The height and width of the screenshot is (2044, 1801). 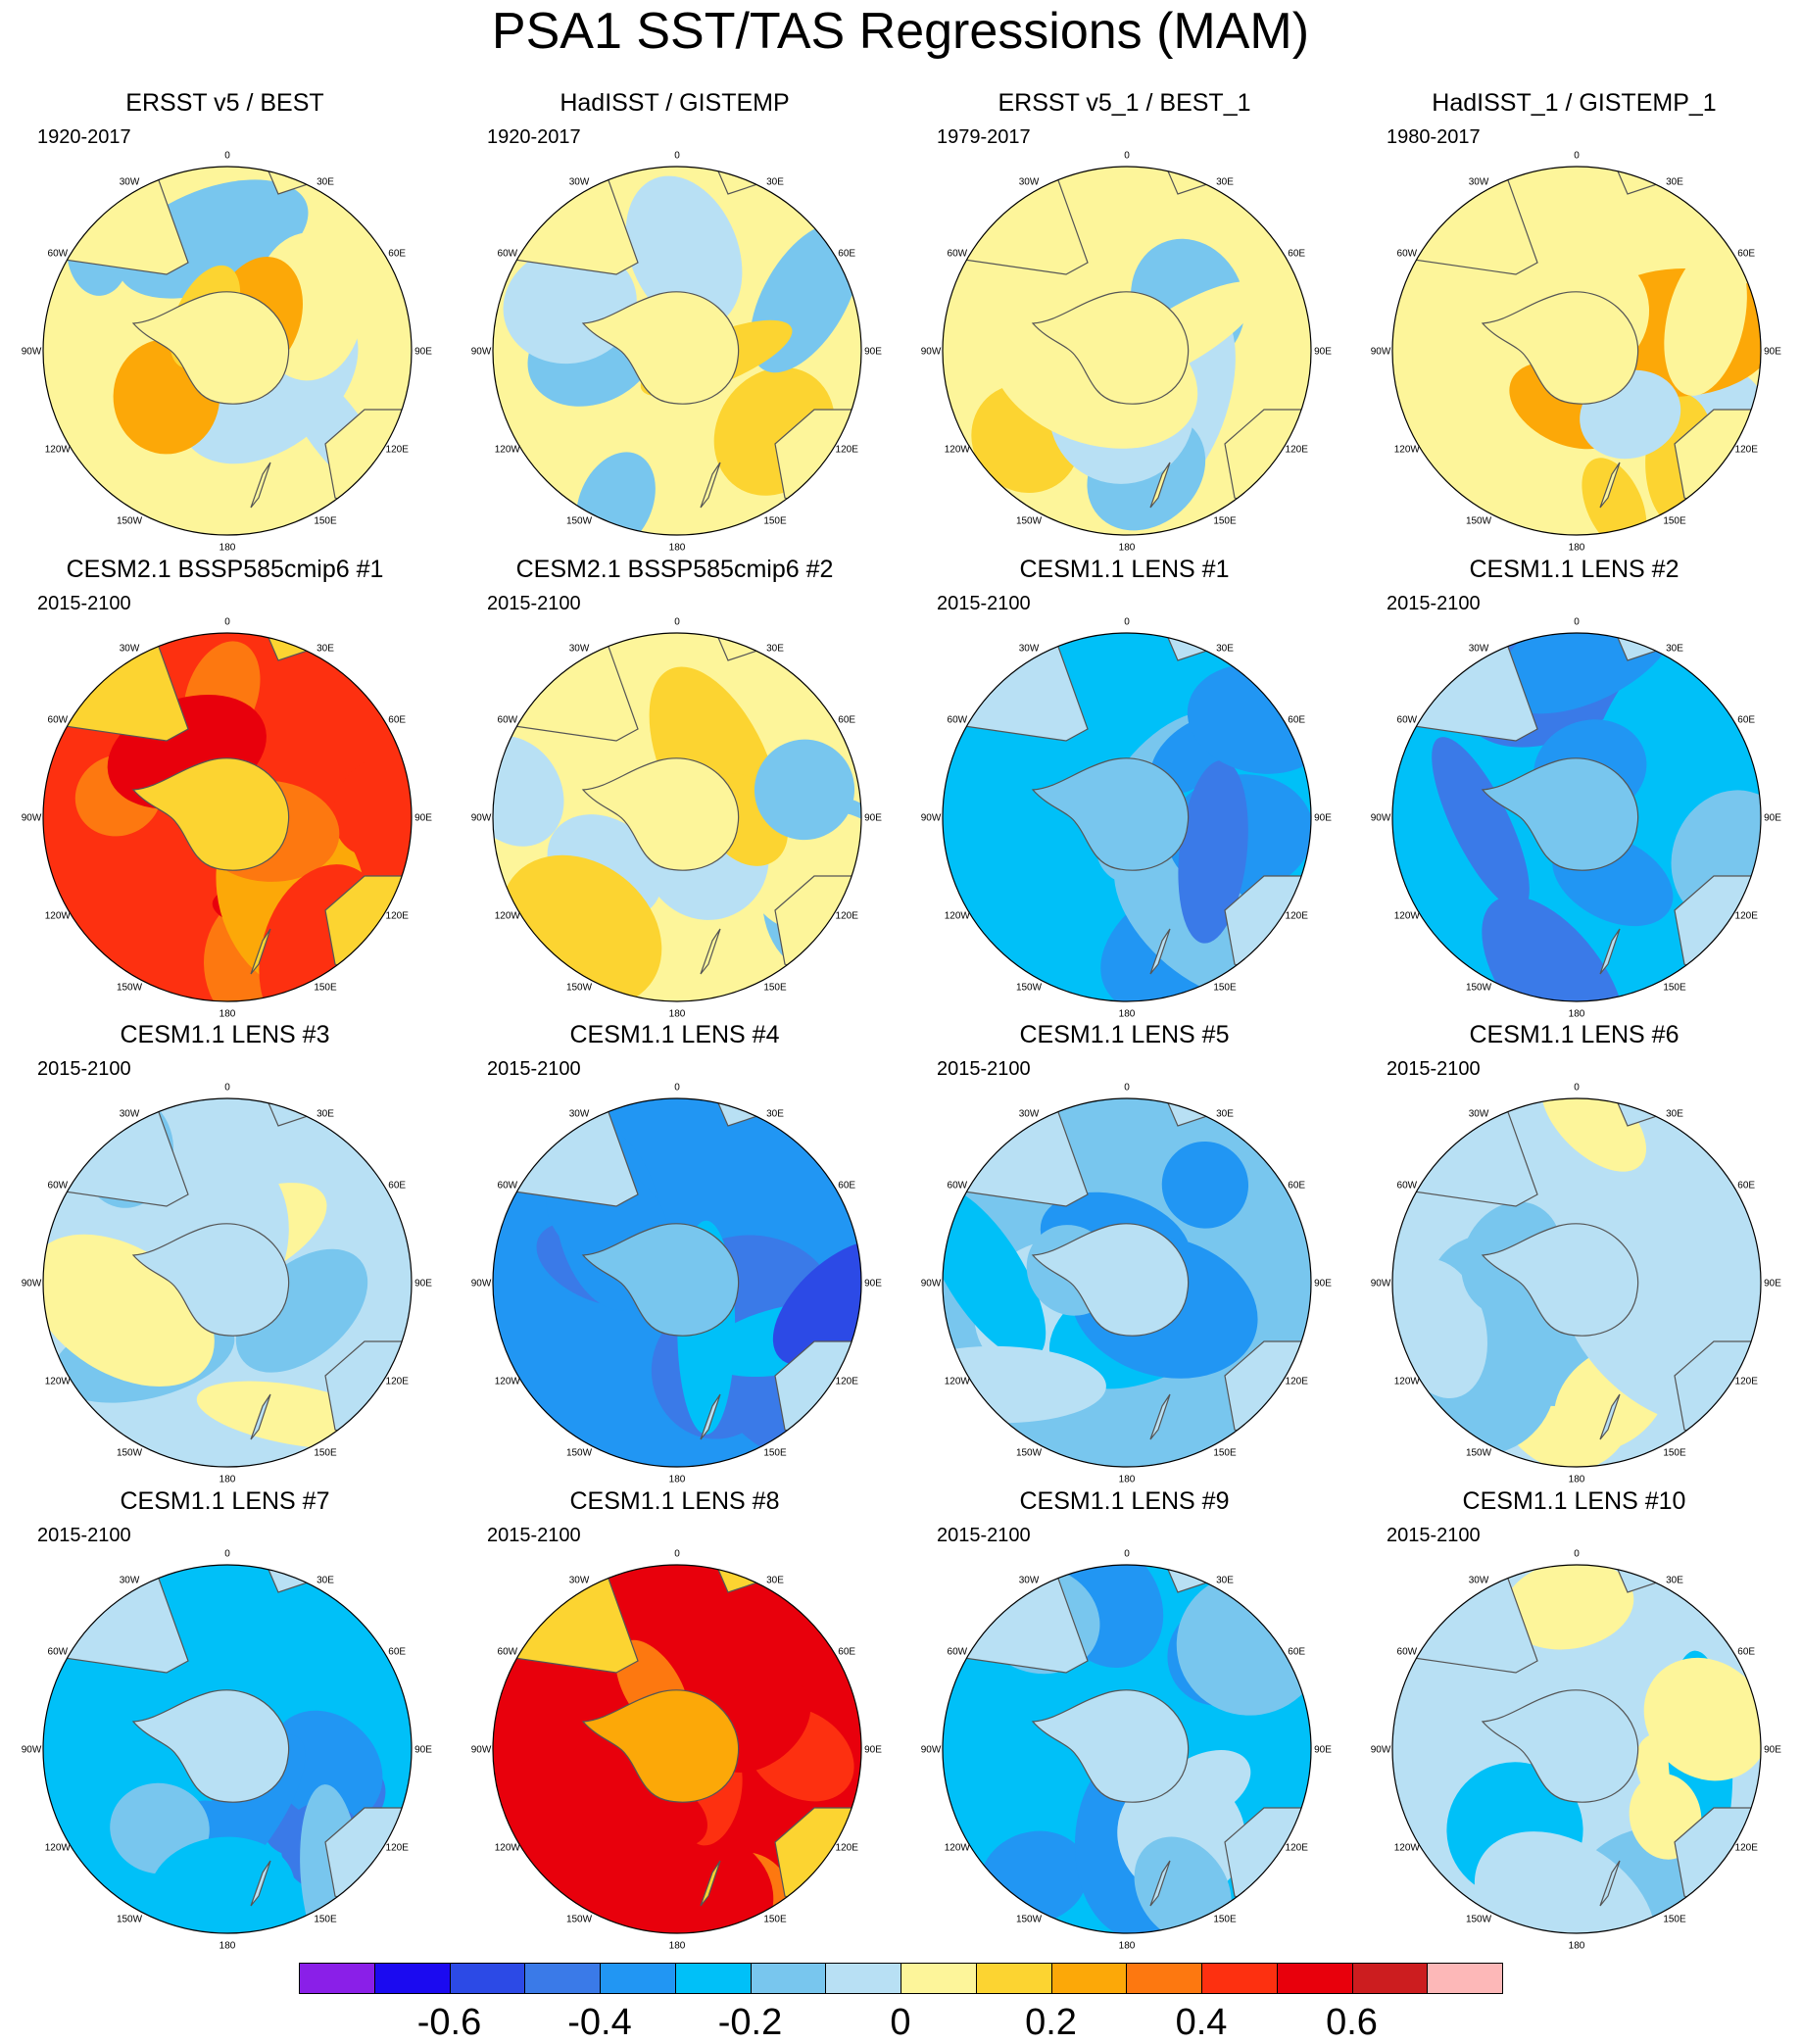 What do you see at coordinates (1124, 1035) in the screenshot?
I see `panel-title: CESM1.1 LENS #5` at bounding box center [1124, 1035].